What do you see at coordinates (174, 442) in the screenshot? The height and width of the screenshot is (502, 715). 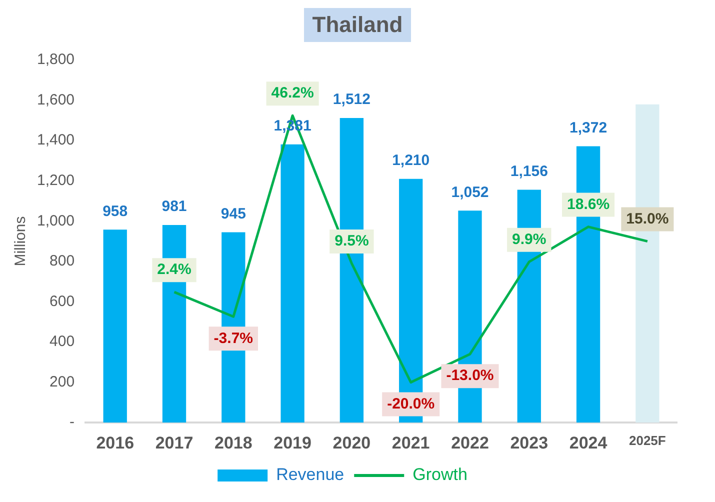 I see `x-tick-label: 2017` at bounding box center [174, 442].